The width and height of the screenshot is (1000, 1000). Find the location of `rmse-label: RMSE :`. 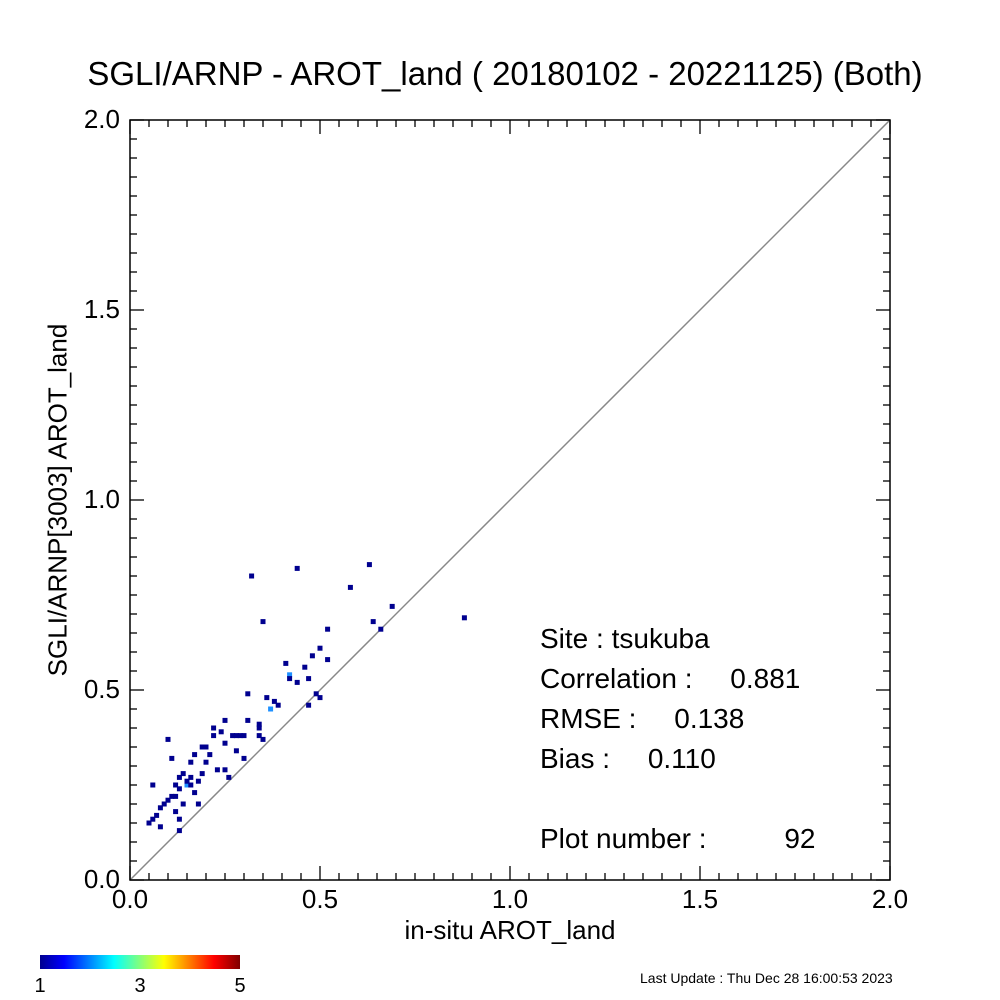

rmse-label: RMSE : is located at coordinates (588, 718).